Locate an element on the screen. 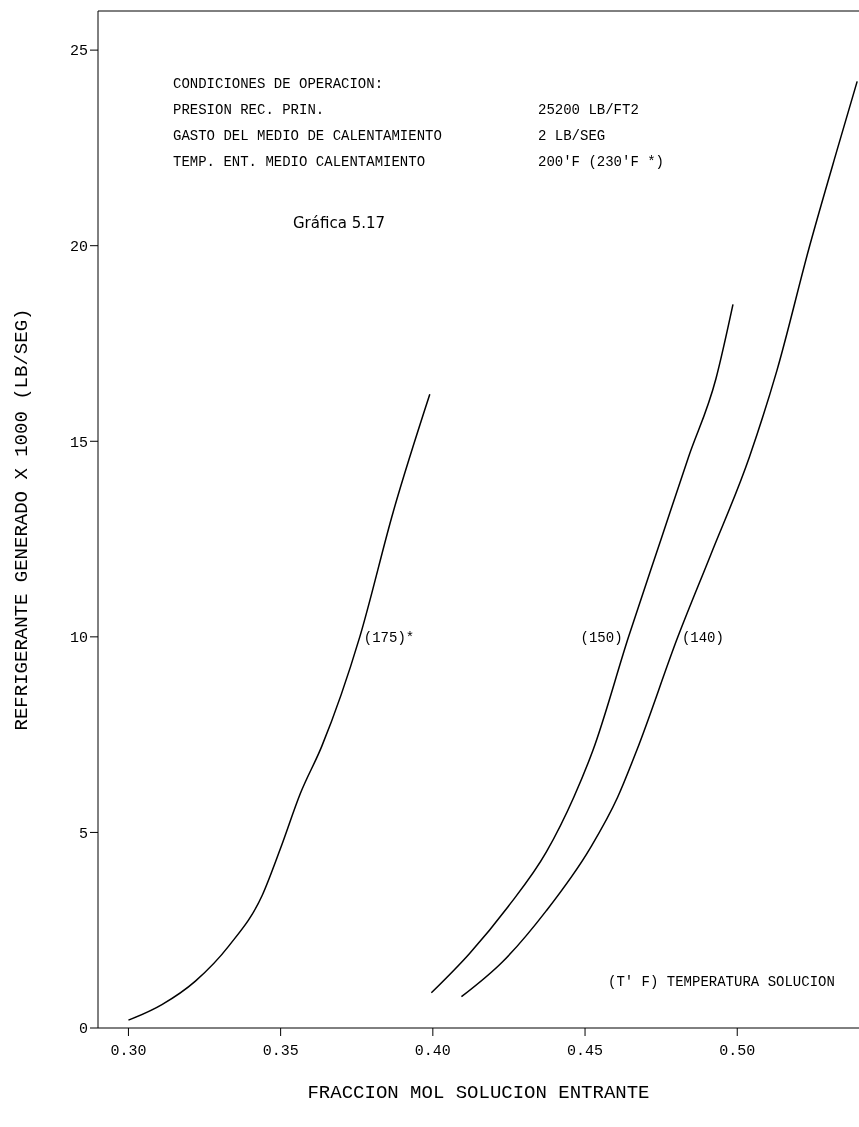 The width and height of the screenshot is (859, 1127). y-tick-label: 0 is located at coordinates (83, 1030).